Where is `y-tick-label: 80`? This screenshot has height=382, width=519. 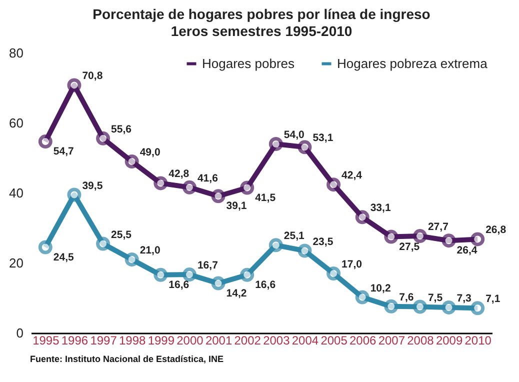 y-tick-label: 80 is located at coordinates (16, 53).